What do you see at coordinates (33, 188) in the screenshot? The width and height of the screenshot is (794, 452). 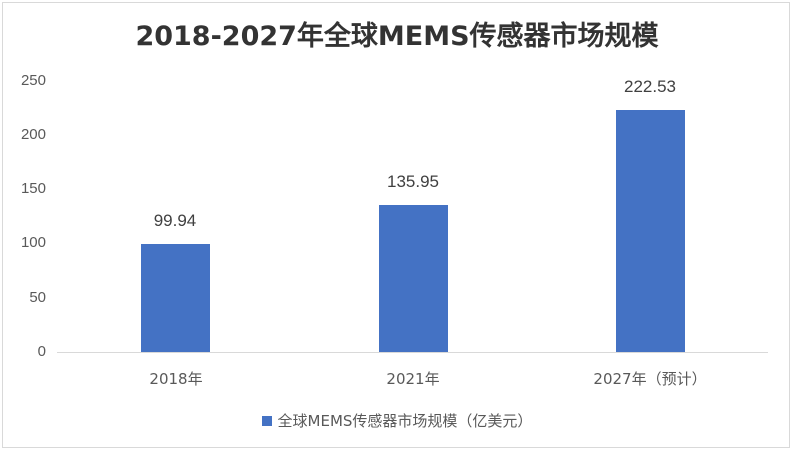 I see `y-tick-150: 150` at bounding box center [33, 188].